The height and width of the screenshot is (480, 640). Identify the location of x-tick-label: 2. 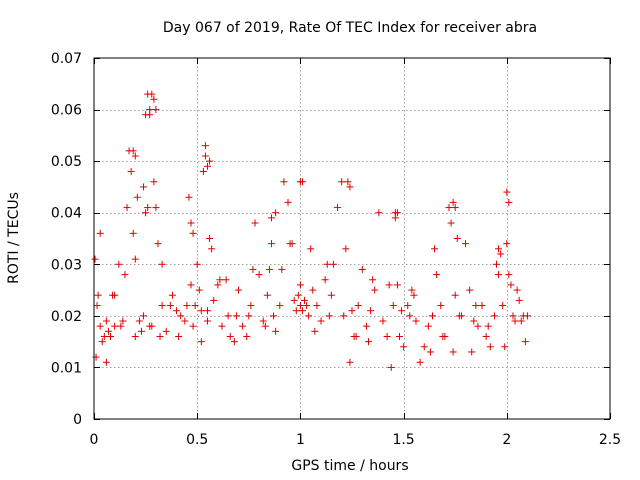
(506, 440).